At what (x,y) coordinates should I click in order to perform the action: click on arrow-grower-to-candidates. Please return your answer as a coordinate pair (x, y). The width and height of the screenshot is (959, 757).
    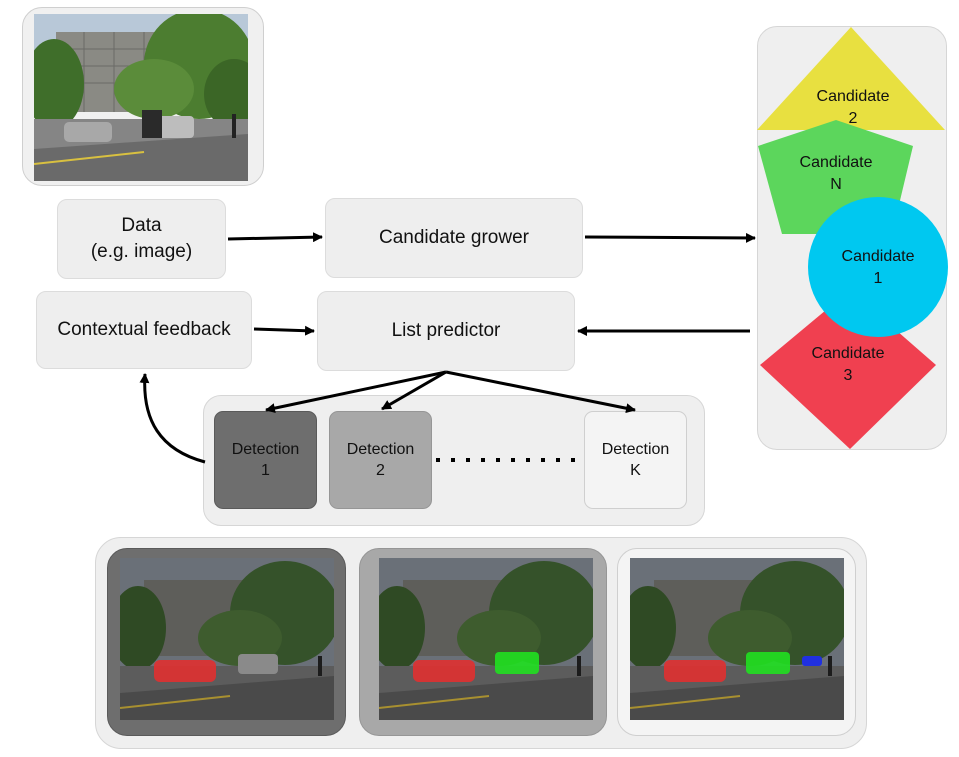
    Looking at the image, I should click on (670, 237).